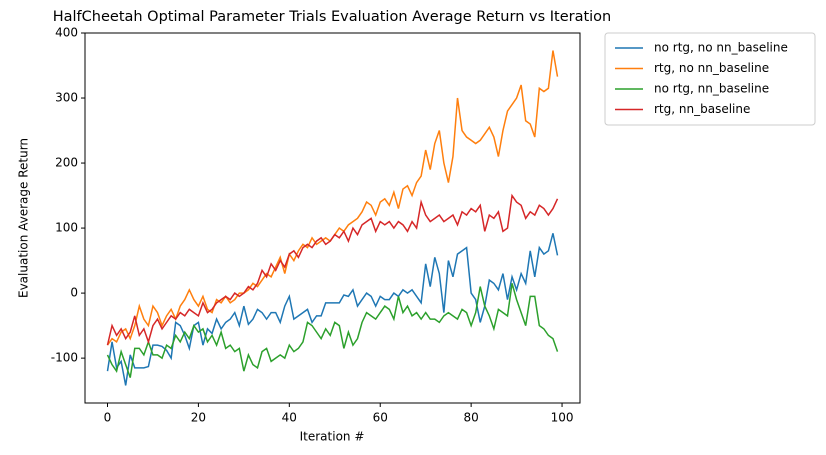  What do you see at coordinates (108, 418) in the screenshot?
I see `x-tick-label: 0` at bounding box center [108, 418].